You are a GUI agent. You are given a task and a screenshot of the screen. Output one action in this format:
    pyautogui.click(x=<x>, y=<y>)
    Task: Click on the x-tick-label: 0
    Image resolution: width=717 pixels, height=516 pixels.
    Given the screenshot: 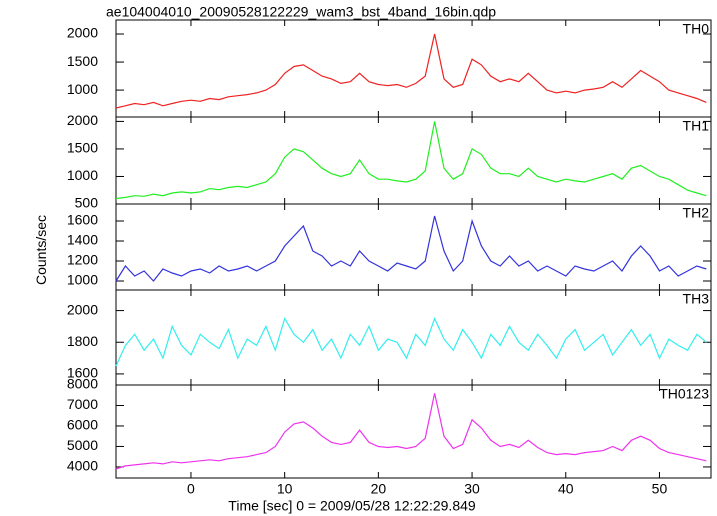 What is the action you would take?
    pyautogui.click(x=191, y=489)
    